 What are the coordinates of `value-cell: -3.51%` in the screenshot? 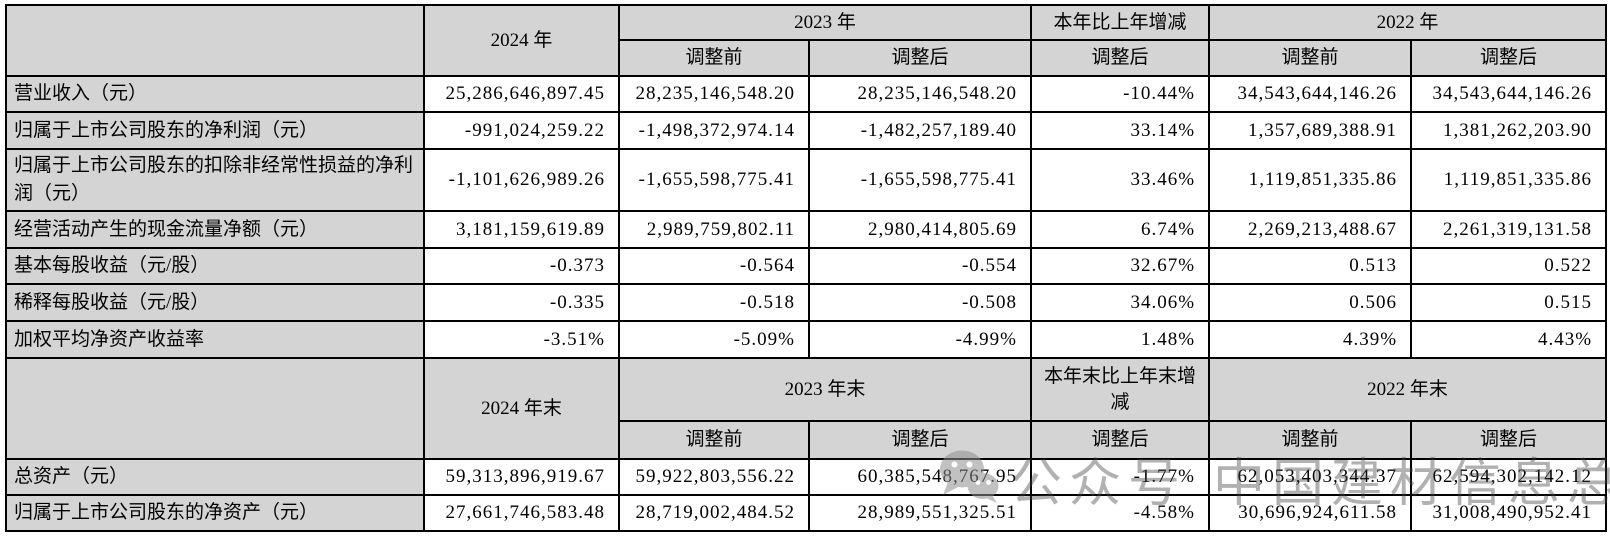 It's located at (521, 339).